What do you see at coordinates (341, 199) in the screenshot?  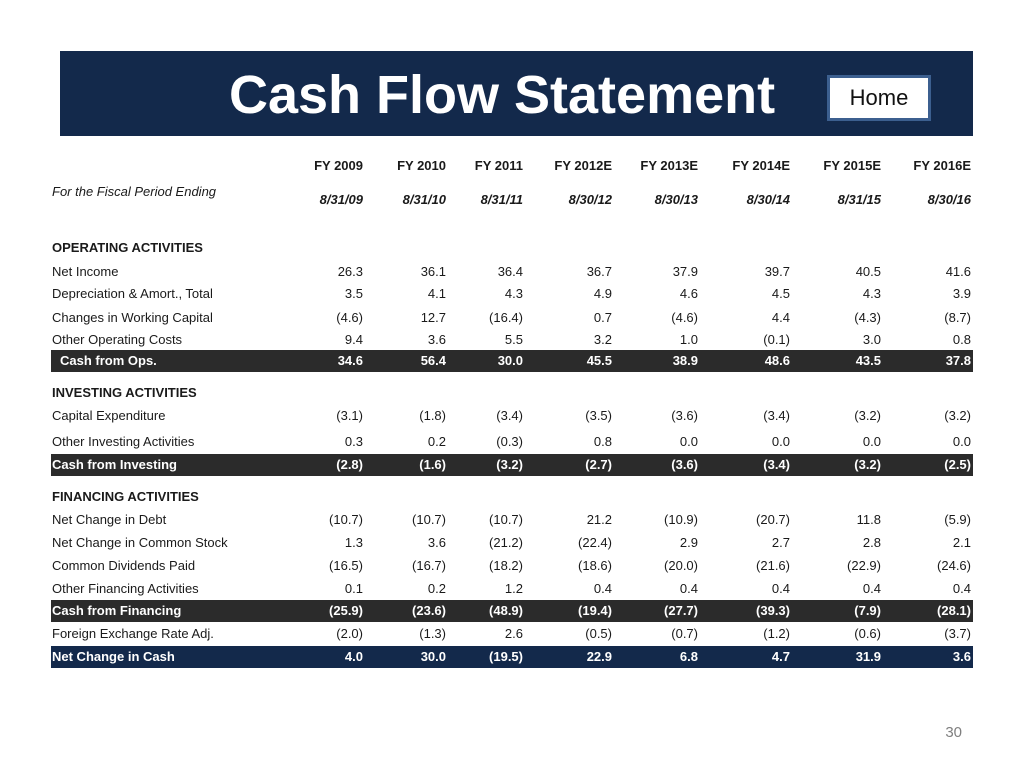 I see `period-date: 8/31/09` at bounding box center [341, 199].